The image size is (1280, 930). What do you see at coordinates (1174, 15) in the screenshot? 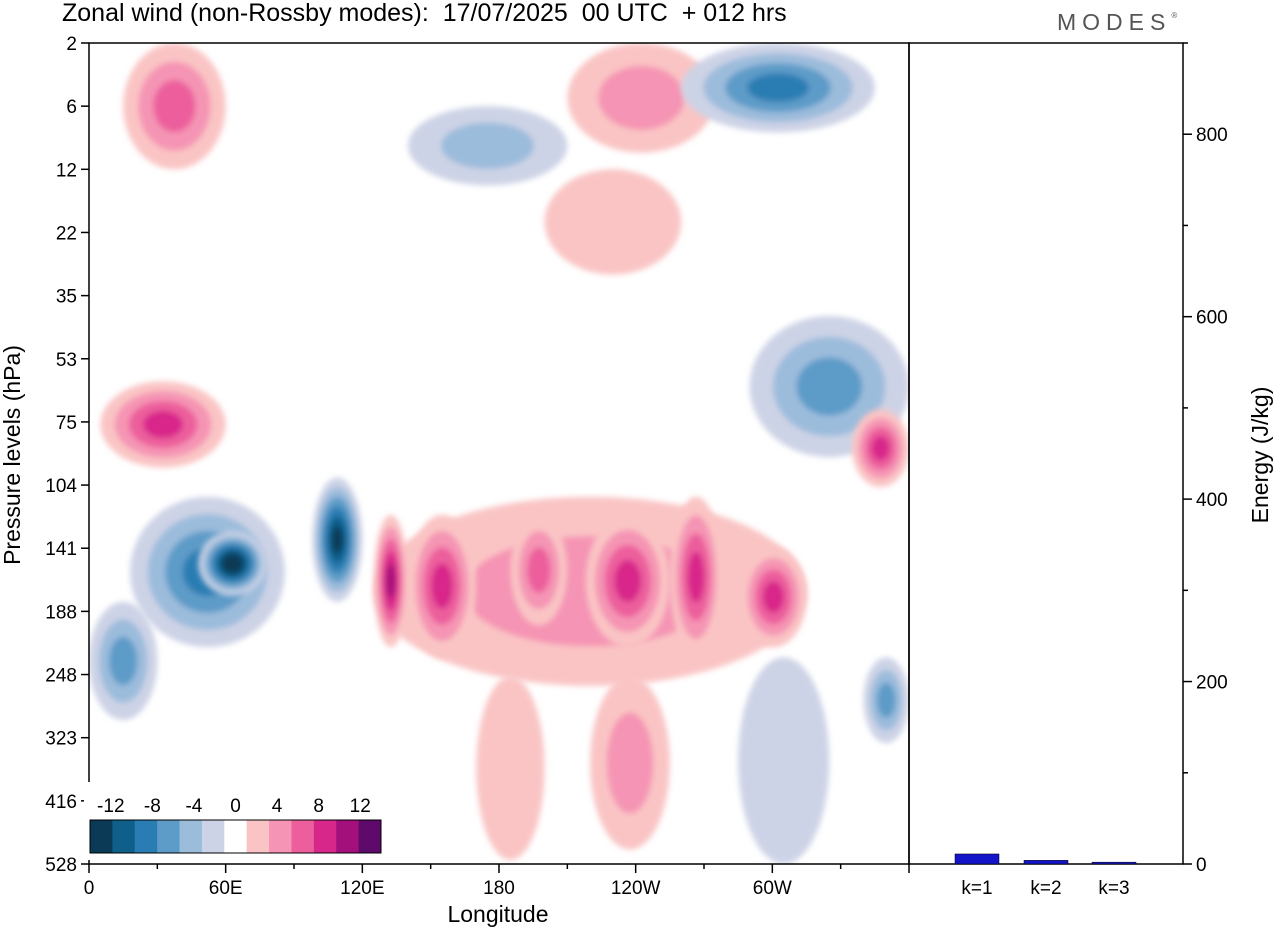
I see `brand-mark: ®` at bounding box center [1174, 15].